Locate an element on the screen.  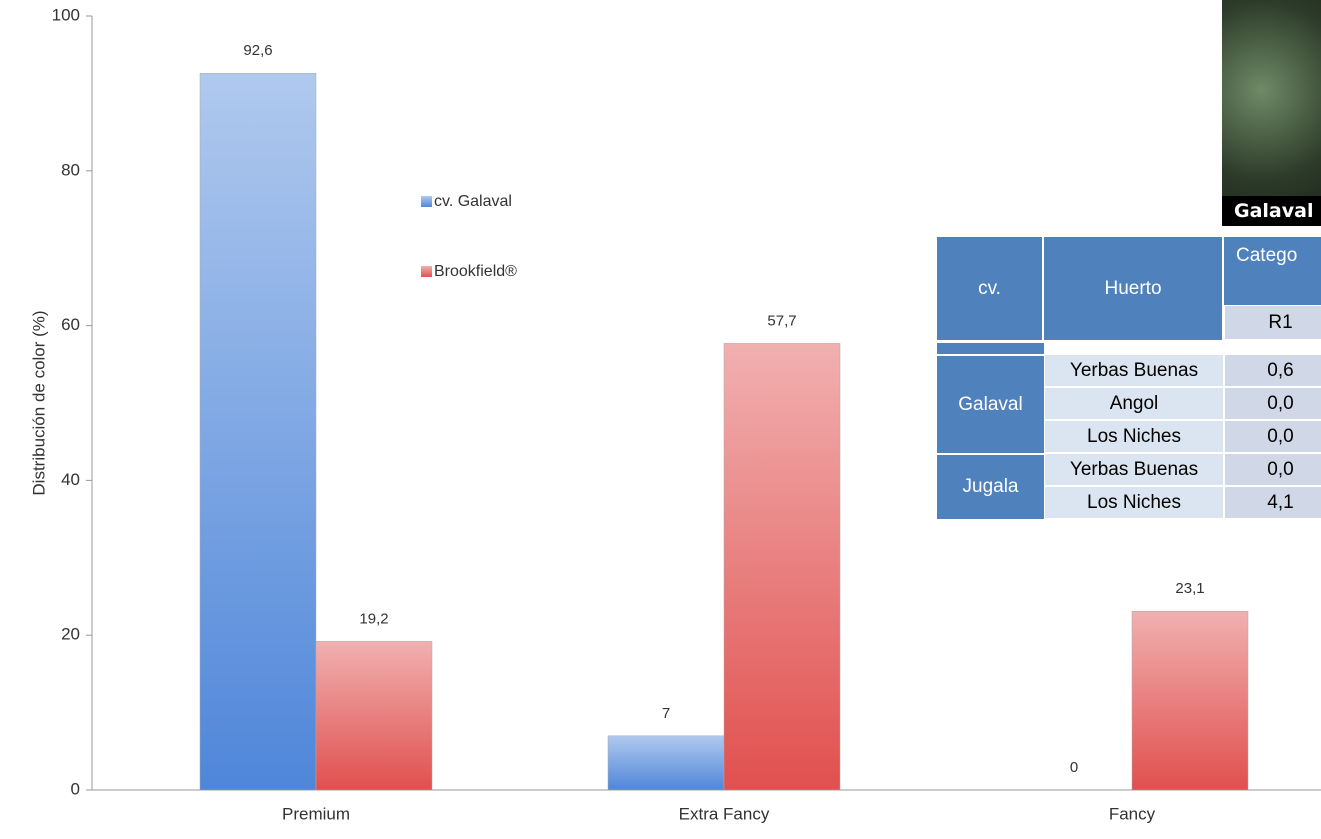
table-header: Catego is located at coordinates (1272, 271).